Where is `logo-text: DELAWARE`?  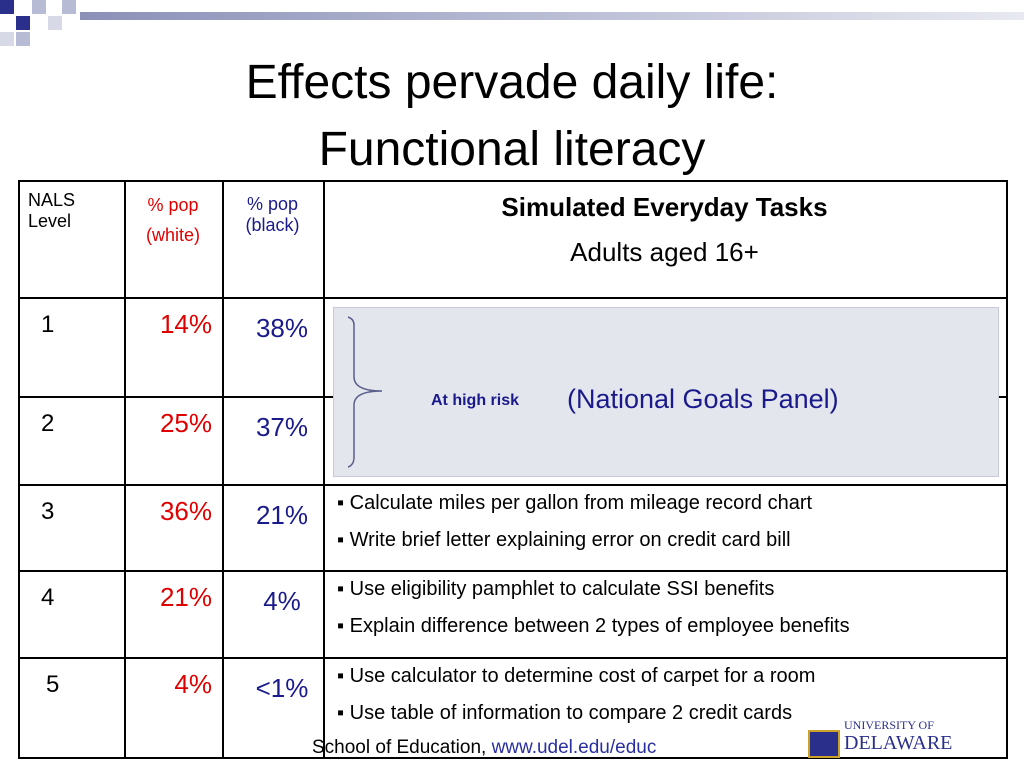 logo-text: DELAWARE is located at coordinates (898, 743).